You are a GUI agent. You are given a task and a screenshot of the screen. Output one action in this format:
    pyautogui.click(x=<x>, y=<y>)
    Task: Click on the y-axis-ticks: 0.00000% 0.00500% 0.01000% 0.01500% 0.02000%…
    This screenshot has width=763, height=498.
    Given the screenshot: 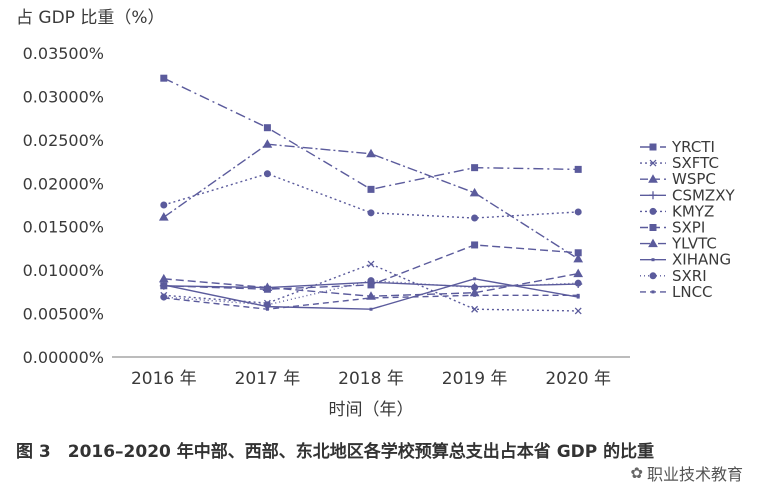 What is the action you would take?
    pyautogui.click(x=63, y=205)
    